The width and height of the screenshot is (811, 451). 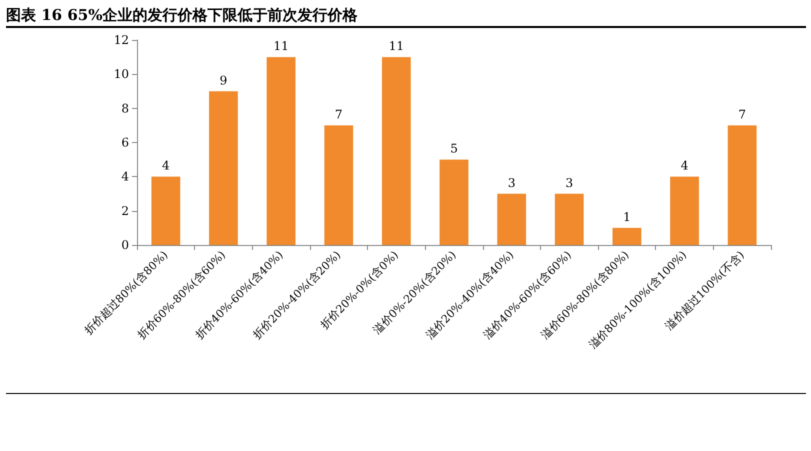 I want to click on y-tick-label: 6, so click(x=125, y=143).